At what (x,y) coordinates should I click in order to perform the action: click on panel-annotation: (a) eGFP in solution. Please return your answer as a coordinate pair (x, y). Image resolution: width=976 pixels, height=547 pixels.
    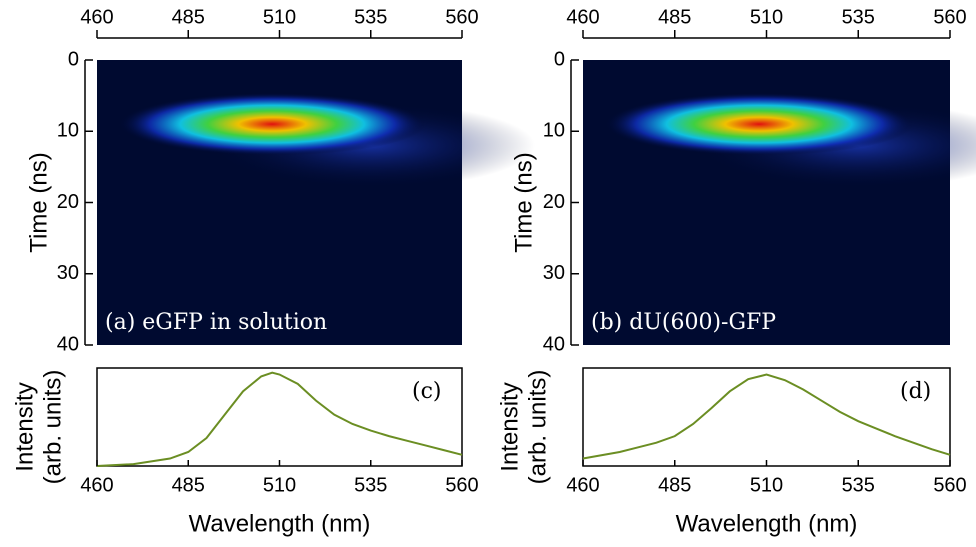
    Looking at the image, I should click on (216, 322).